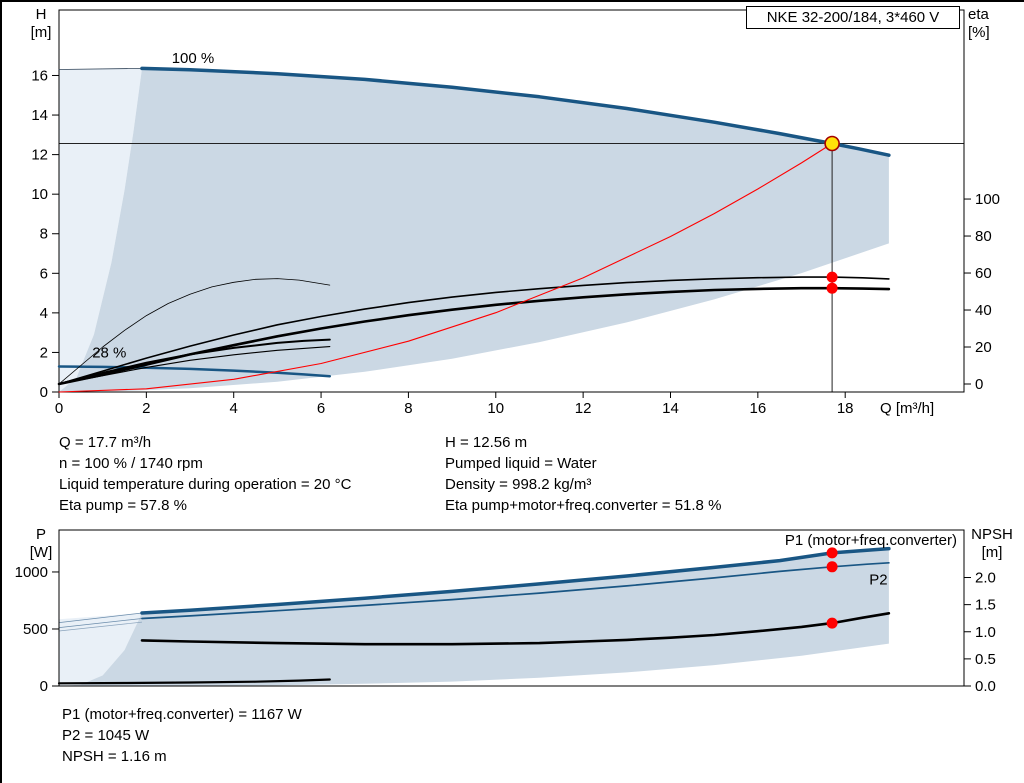 This screenshot has width=1024, height=783. I want to click on eta-axis-label-unit: [%], so click(979, 32).